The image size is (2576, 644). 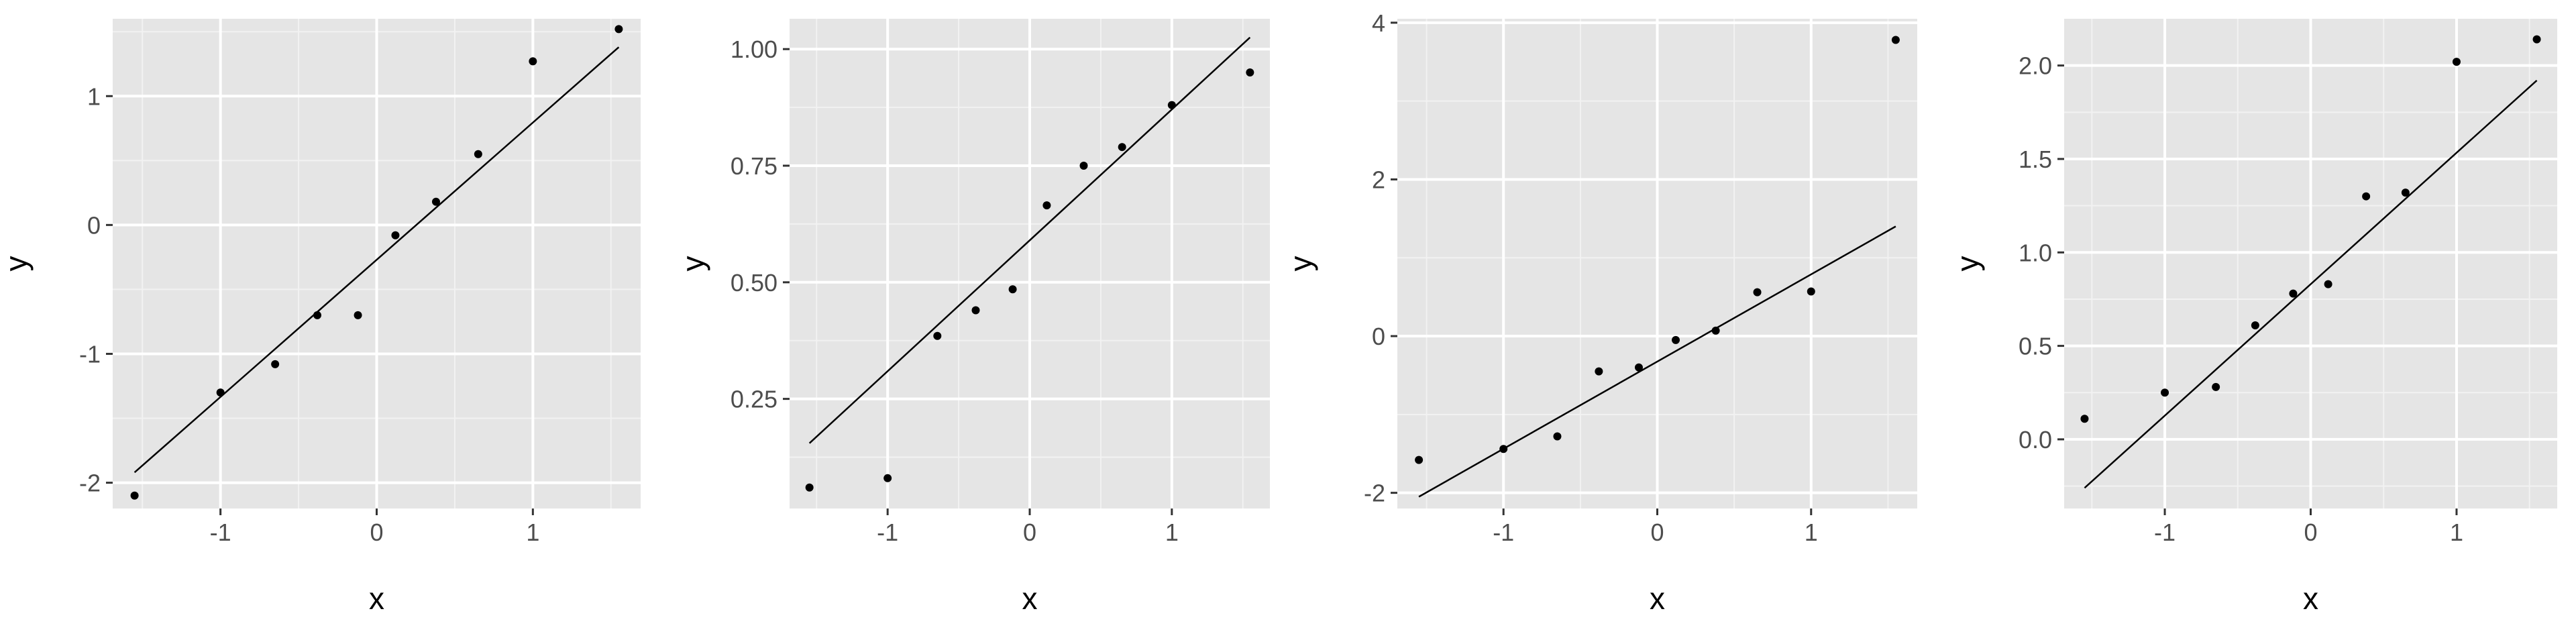 I want to click on y-tick-label: 0.75, so click(x=754, y=166).